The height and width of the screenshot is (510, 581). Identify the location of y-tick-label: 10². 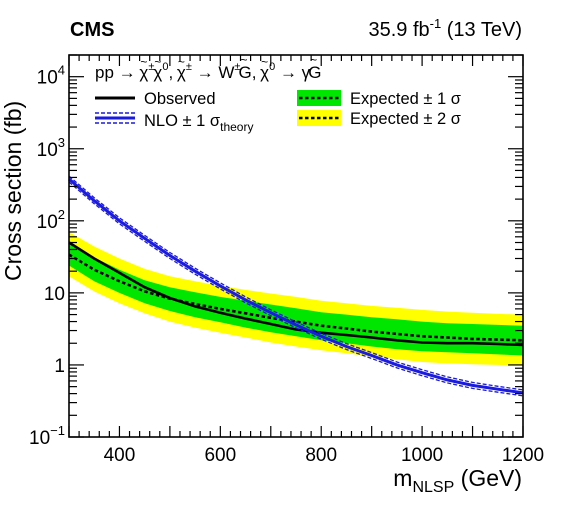
(51, 220).